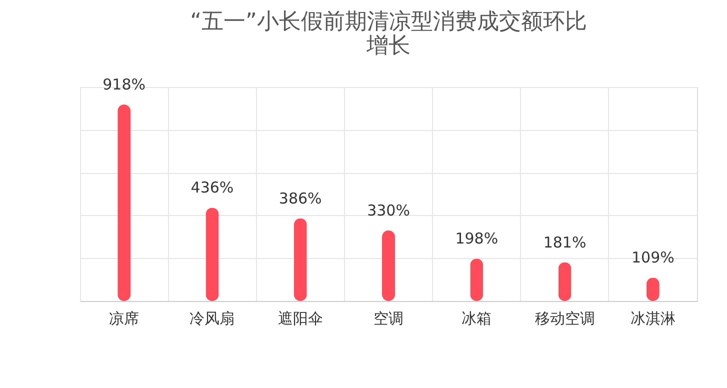 This screenshot has height=388, width=727. Describe the element at coordinates (476, 239) in the screenshot. I see `data-label: 198%` at that location.